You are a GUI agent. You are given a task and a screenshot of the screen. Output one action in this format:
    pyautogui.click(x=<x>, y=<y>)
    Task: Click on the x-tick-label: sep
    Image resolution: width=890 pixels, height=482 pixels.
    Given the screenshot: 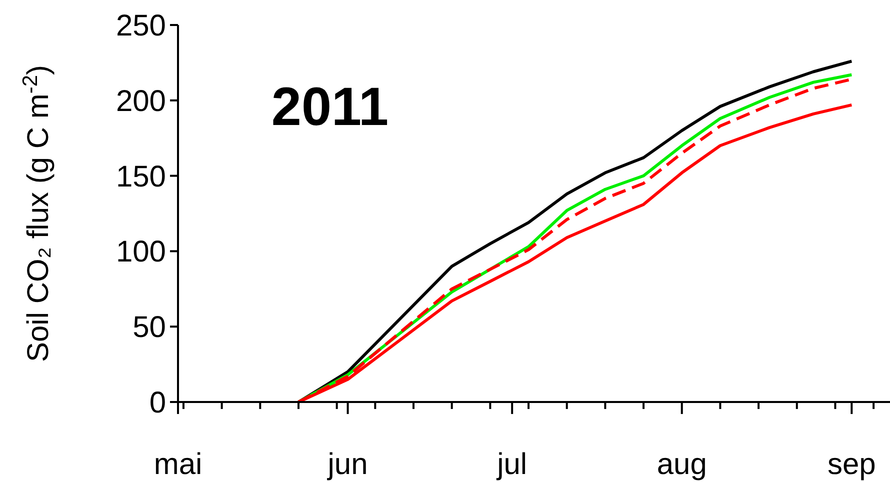 What is the action you would take?
    pyautogui.click(x=851, y=464)
    